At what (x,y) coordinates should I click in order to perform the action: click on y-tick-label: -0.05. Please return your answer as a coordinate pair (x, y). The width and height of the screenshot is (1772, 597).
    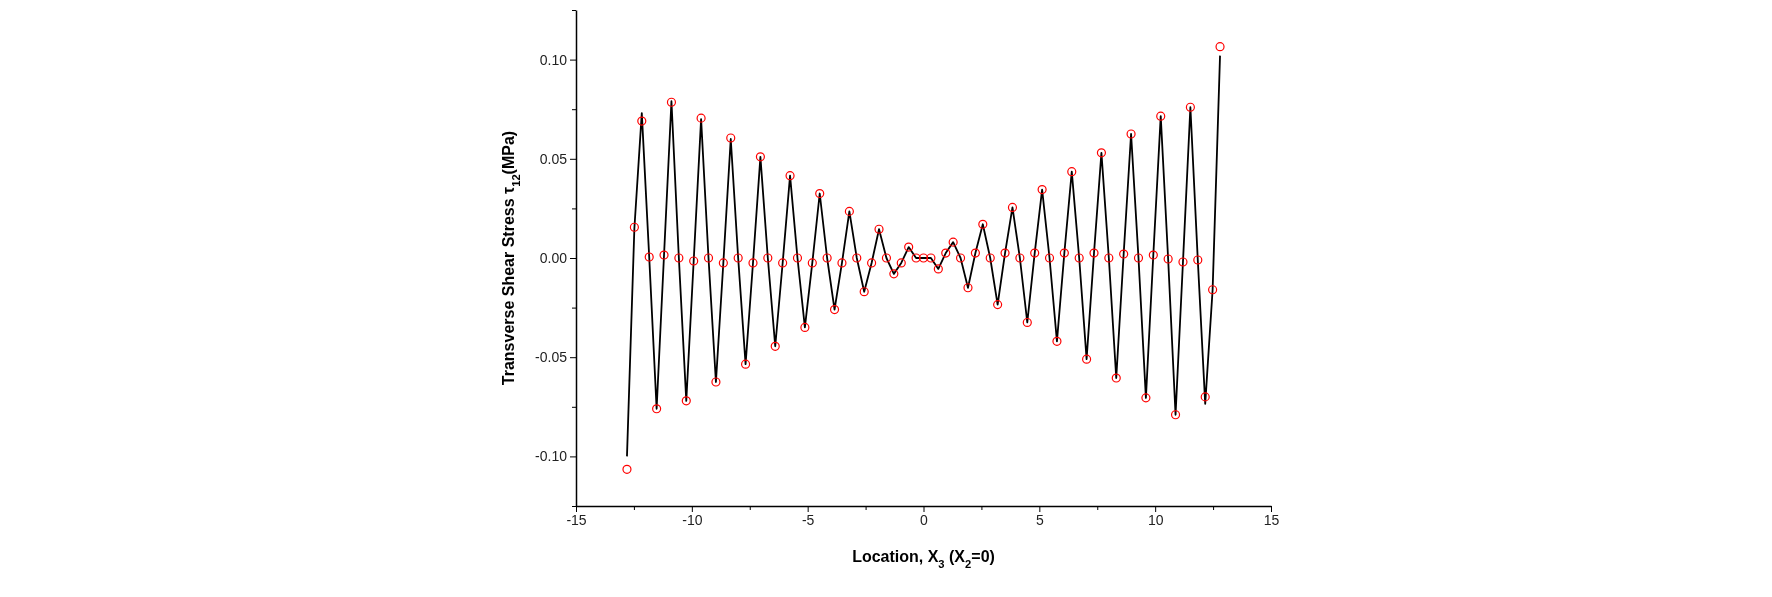
    Looking at the image, I should click on (551, 357).